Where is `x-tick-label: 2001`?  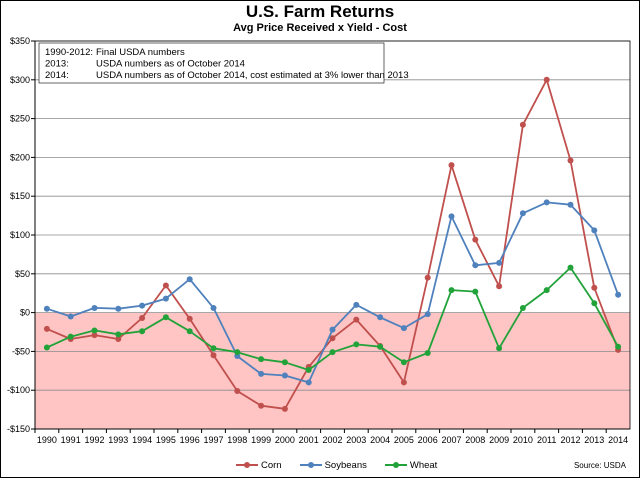
x-tick-label: 2001 is located at coordinates (309, 440).